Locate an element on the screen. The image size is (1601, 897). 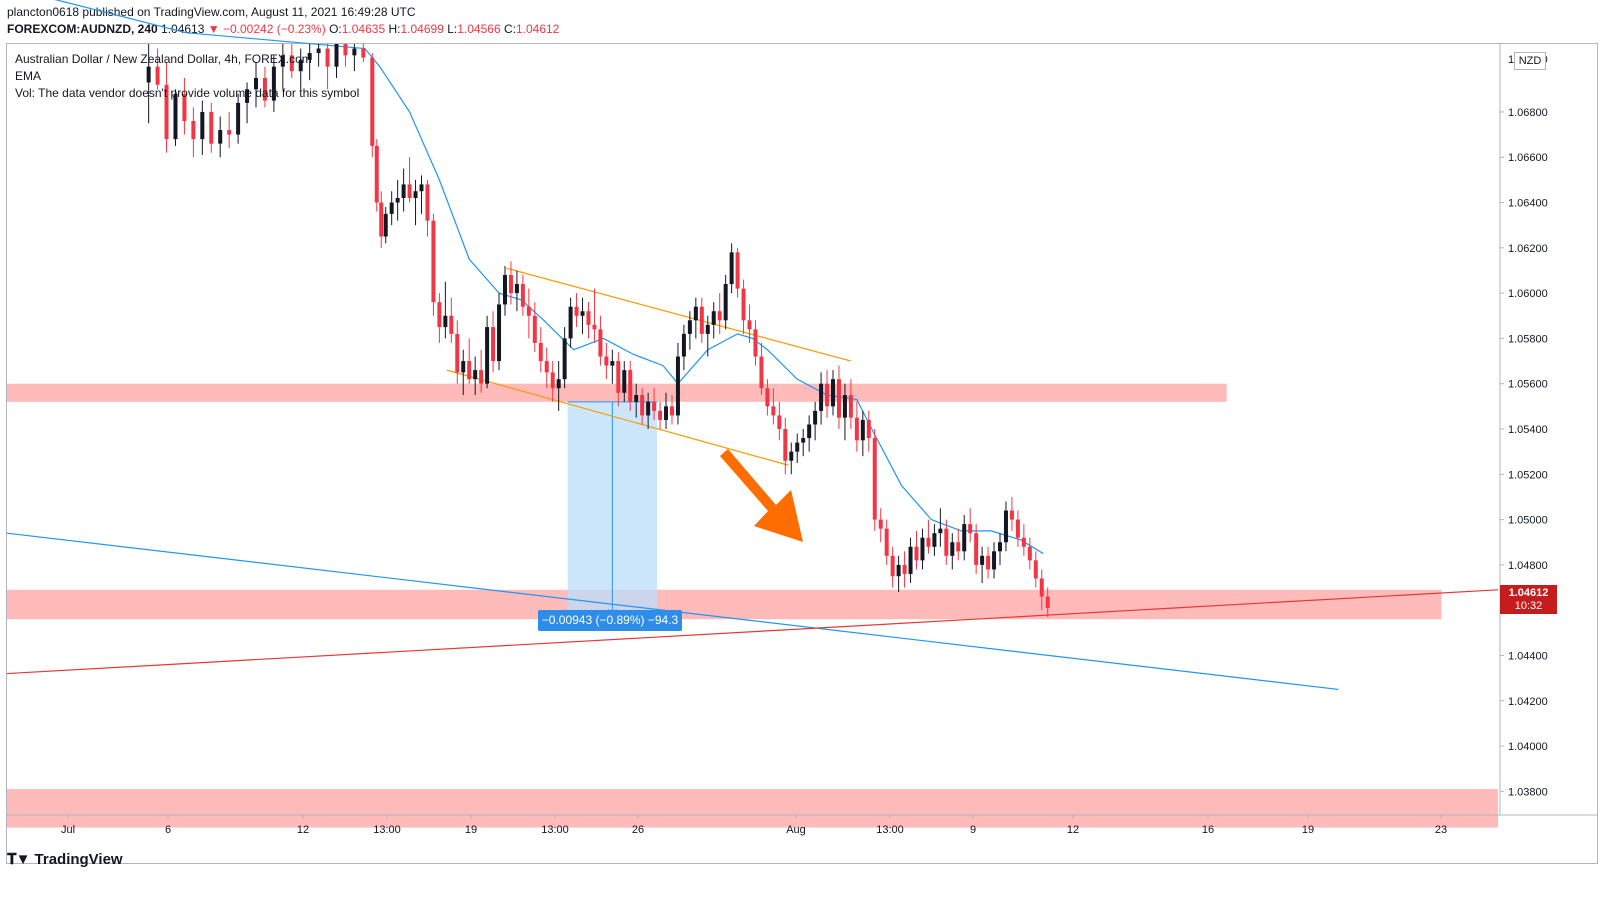
measure-label: −0.00943 (−0.89%) −94.3 is located at coordinates (610, 620).